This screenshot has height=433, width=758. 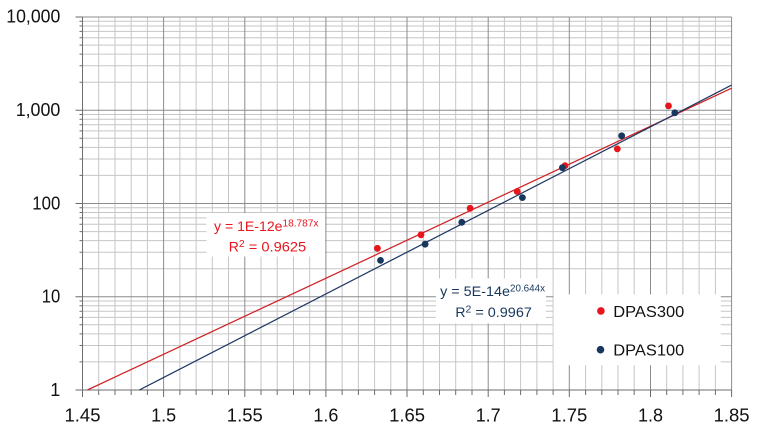 I want to click on svg-text: R2 = 0.9625, so click(x=268, y=246).